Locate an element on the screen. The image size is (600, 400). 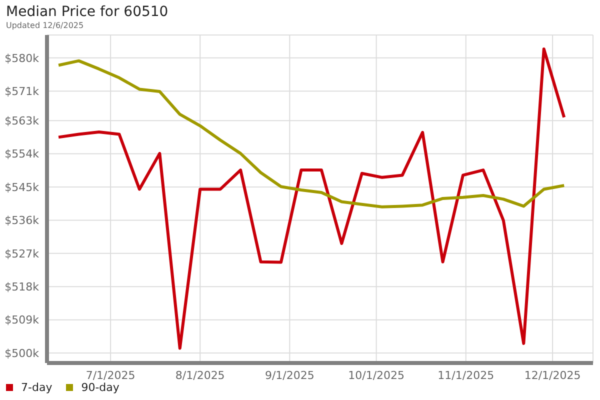
y-tick-label: $509k is located at coordinates (22, 320).